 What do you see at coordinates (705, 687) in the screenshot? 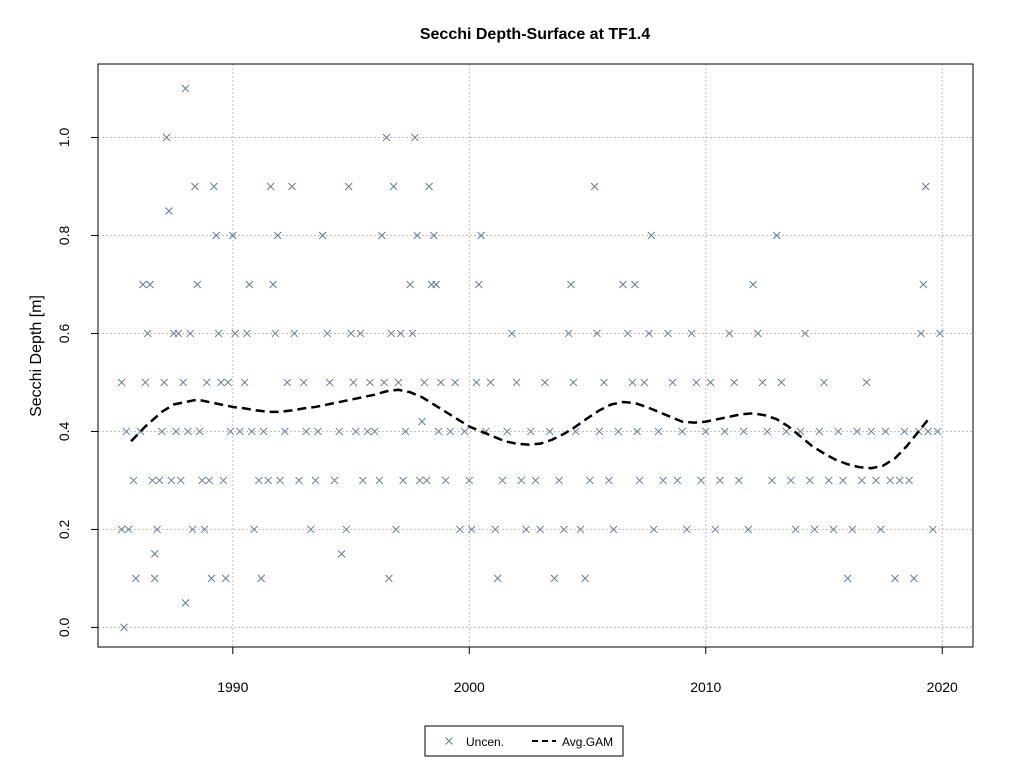
I see `x-tick-label: 2010` at bounding box center [705, 687].